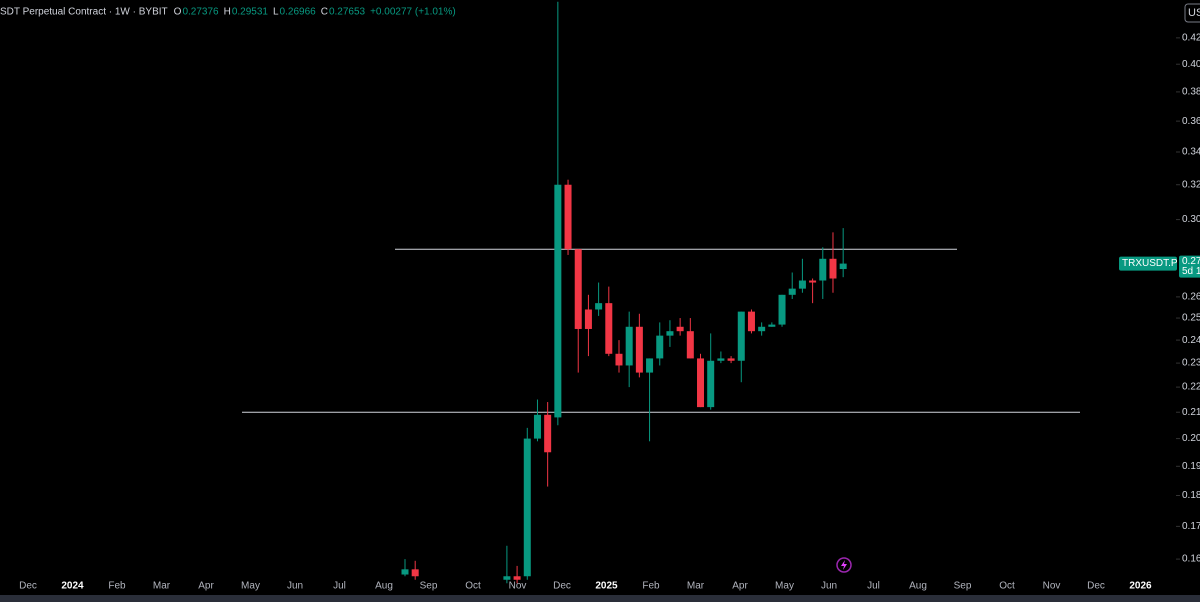  I want to click on ohlc-value: 0.27376, so click(200, 12).